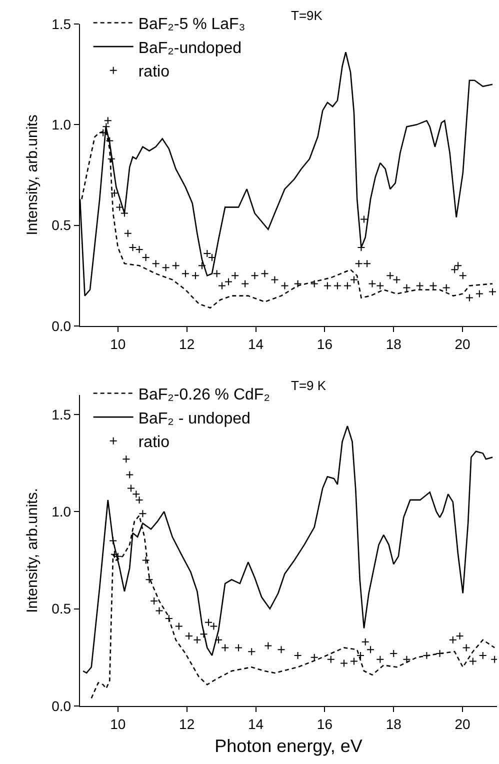 The image size is (499, 764). Describe the element at coordinates (308, 385) in the screenshot. I see `text: T=9 K` at that location.